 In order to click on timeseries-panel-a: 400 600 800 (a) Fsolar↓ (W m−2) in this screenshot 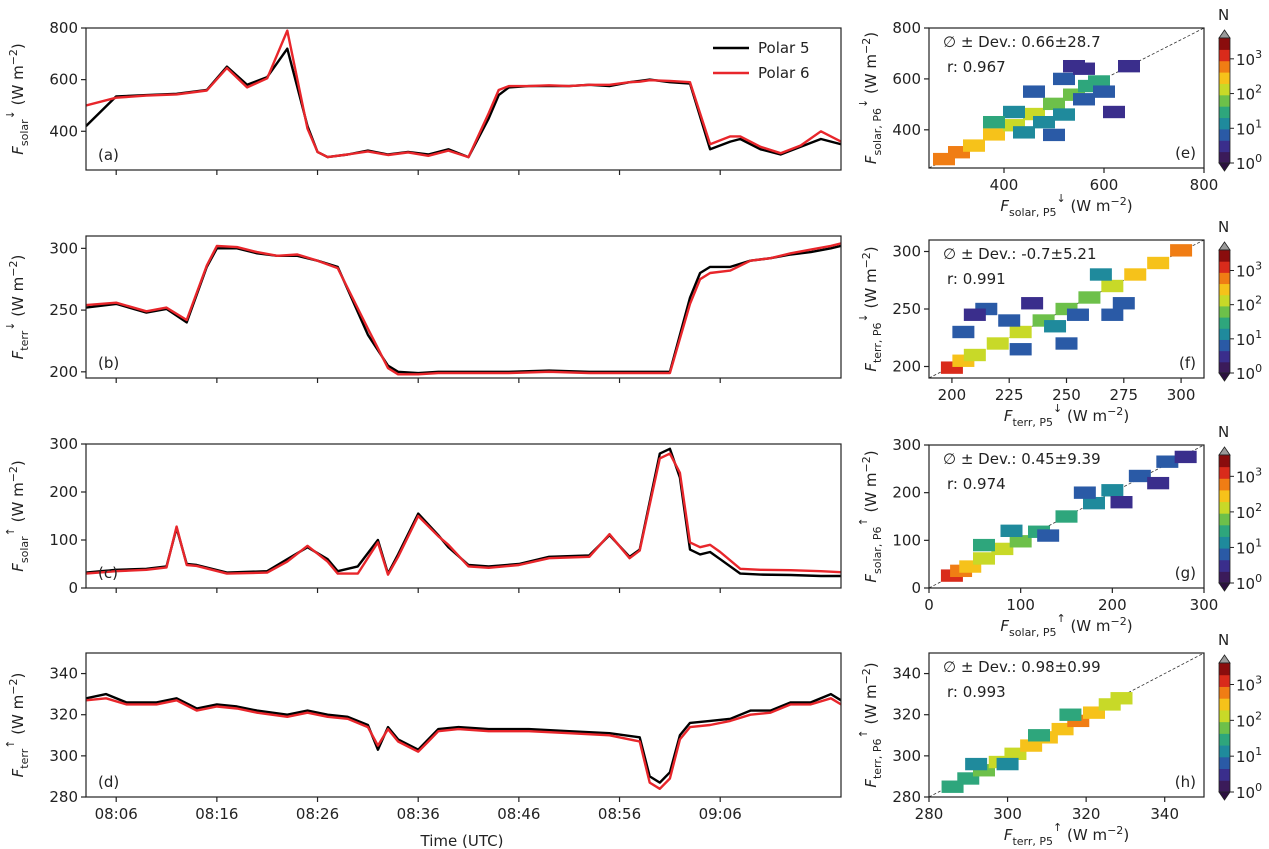, I will do `click(422, 97)`.